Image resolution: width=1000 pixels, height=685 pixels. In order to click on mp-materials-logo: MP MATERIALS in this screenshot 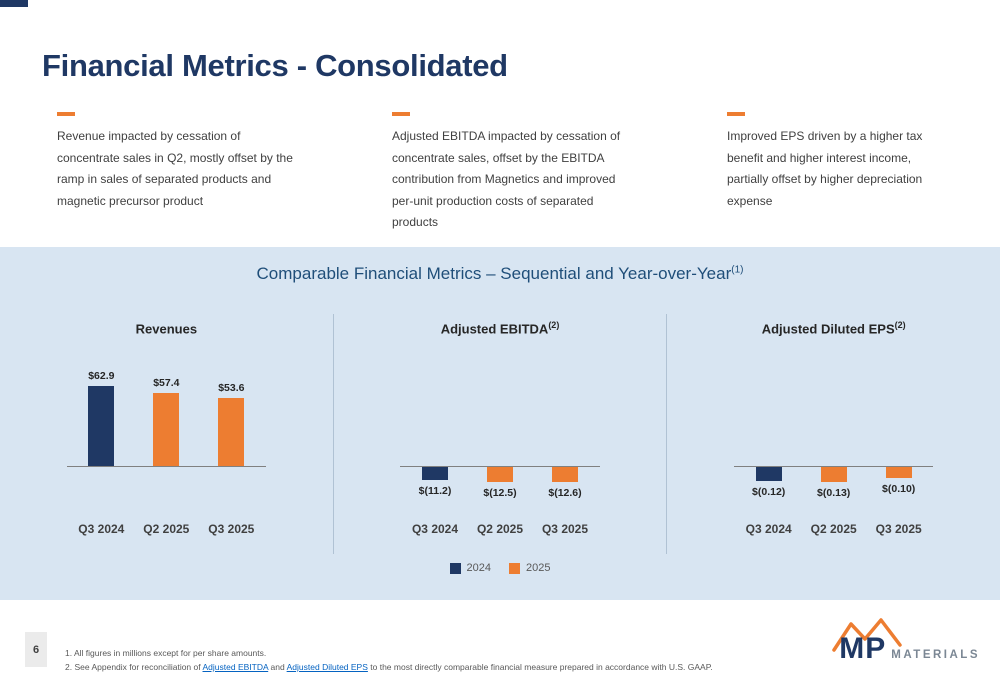, I will do `click(906, 639)`.